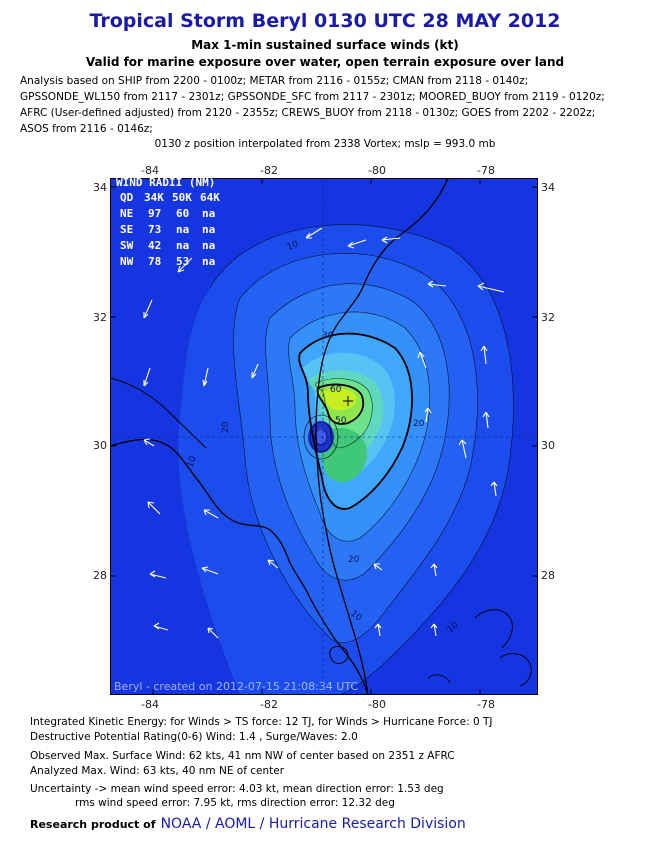 Image resolution: width=650 pixels, height=847 pixels. I want to click on lat-tick-left: 28, so click(100, 575).